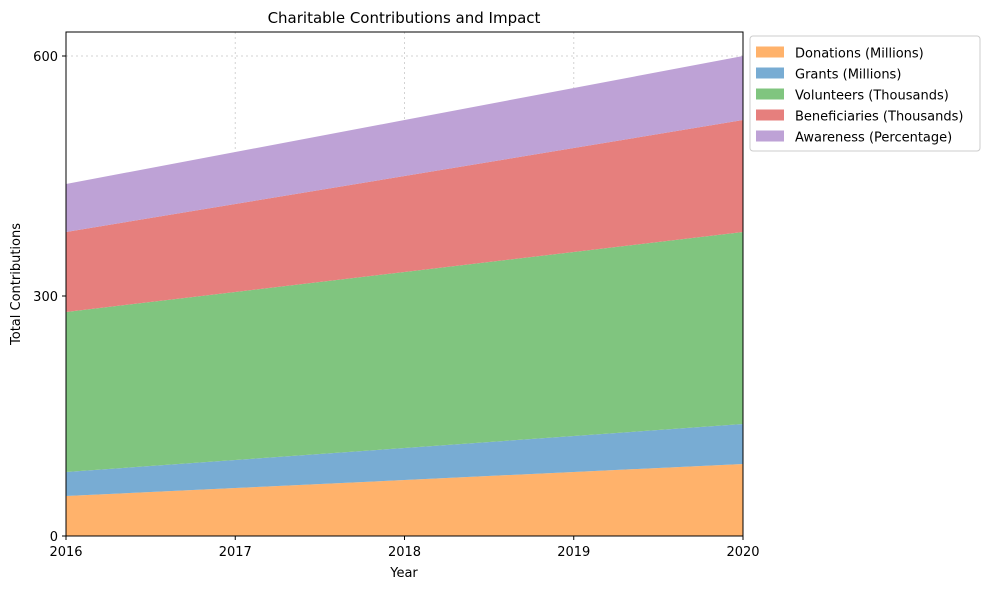 This screenshot has height=590, width=990. Describe the element at coordinates (16, 284) in the screenshot. I see `y-axis-label: Total Contributions` at that location.